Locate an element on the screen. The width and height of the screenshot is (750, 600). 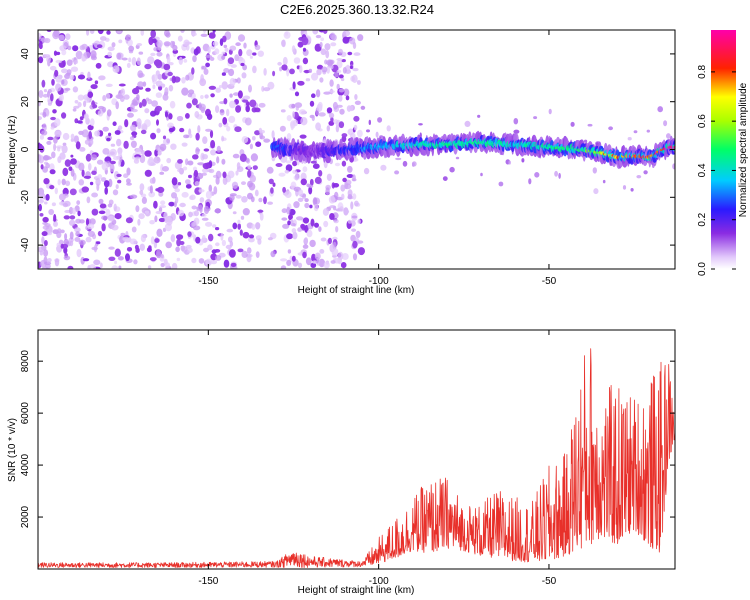
spectrogram-y-label: Frequency (Hz) is located at coordinates (12, 150).